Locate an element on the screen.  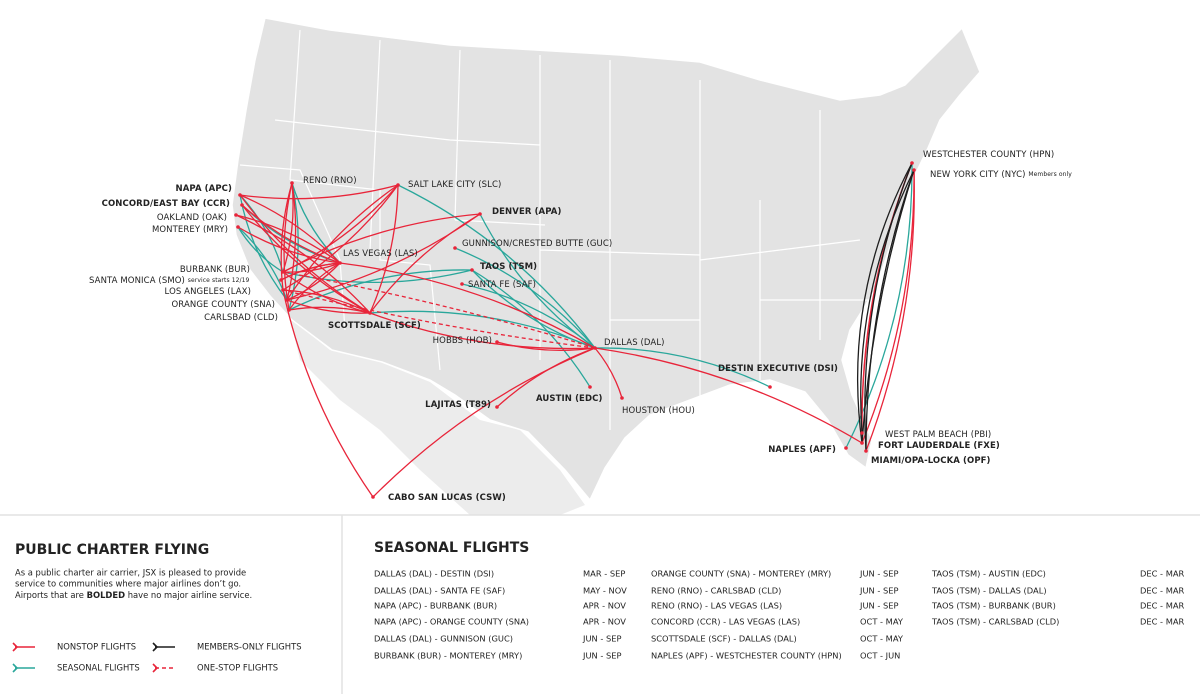
route-name: TAOS (TSM) - DALLAS (DAL) is located at coordinates (989, 591).